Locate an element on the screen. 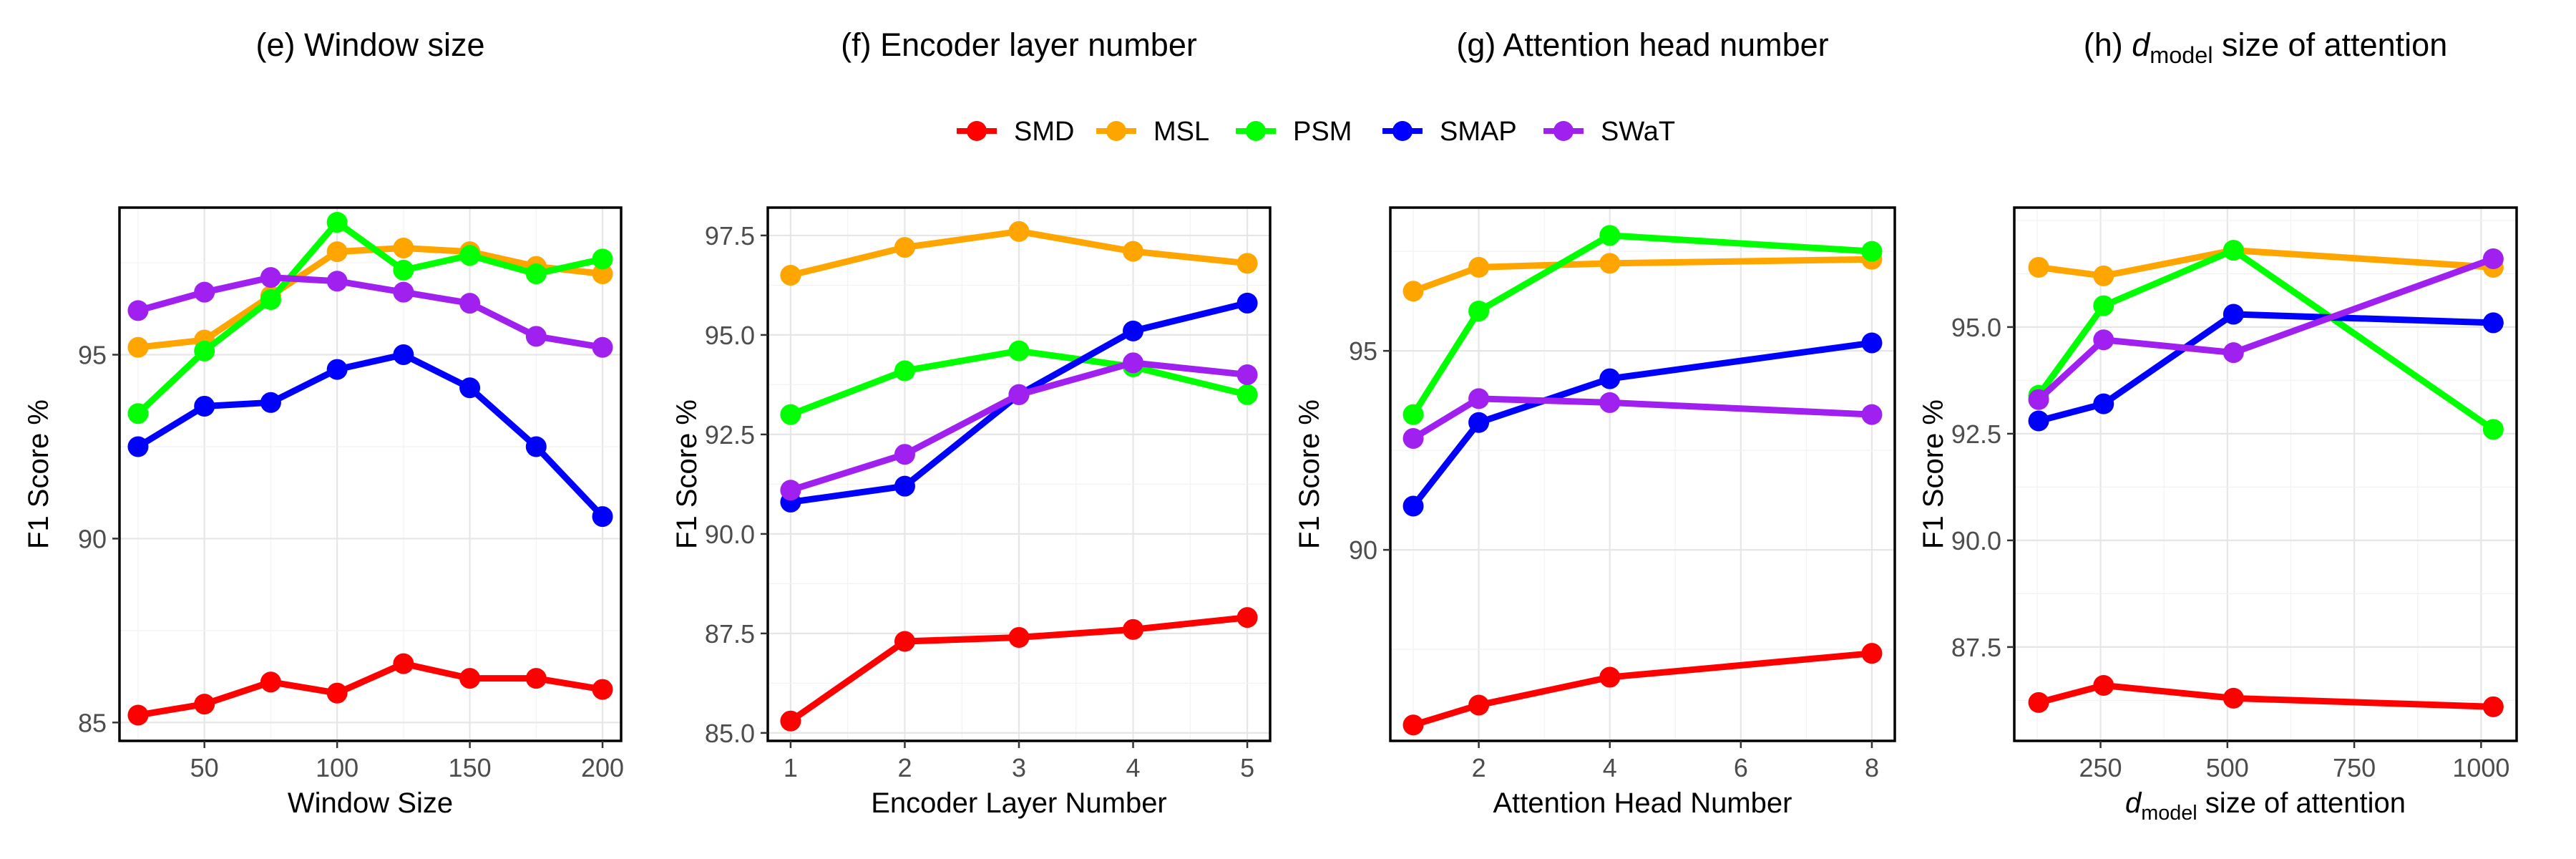 The height and width of the screenshot is (859, 2576). grid is located at coordinates (2265, 474).